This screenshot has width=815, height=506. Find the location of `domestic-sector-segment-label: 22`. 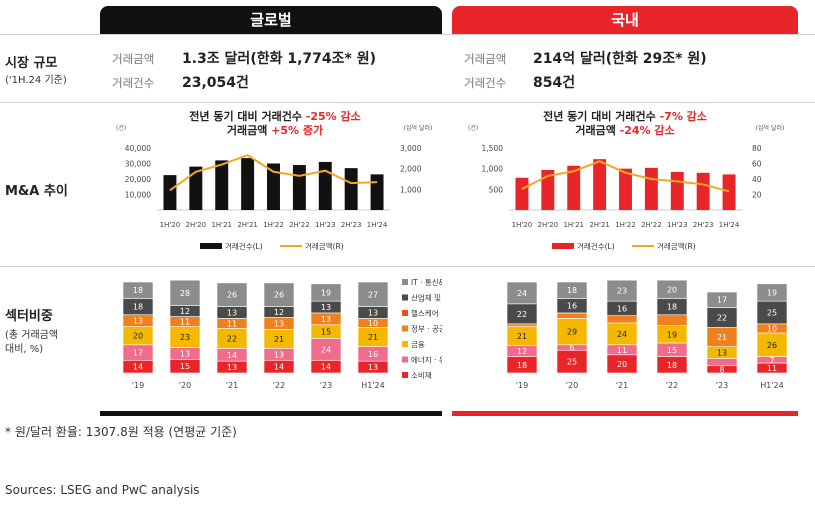

domestic-sector-segment-label: 22 is located at coordinates (522, 314).